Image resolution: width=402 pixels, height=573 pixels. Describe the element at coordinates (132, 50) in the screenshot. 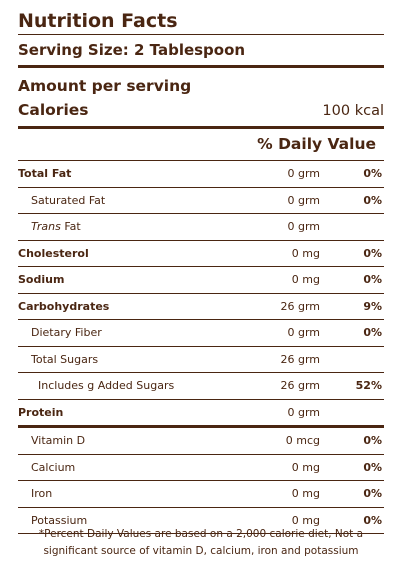

I see `serving-size: Serving Size: 2 Tablespoon` at that location.